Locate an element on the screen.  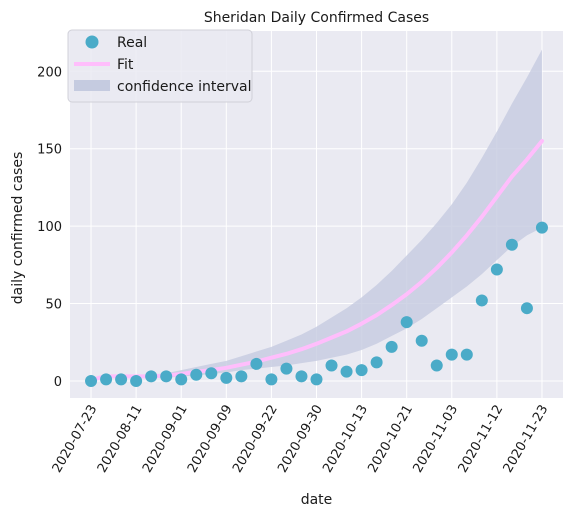
legend: Real Fit confidence interval is located at coordinates (160, 66).